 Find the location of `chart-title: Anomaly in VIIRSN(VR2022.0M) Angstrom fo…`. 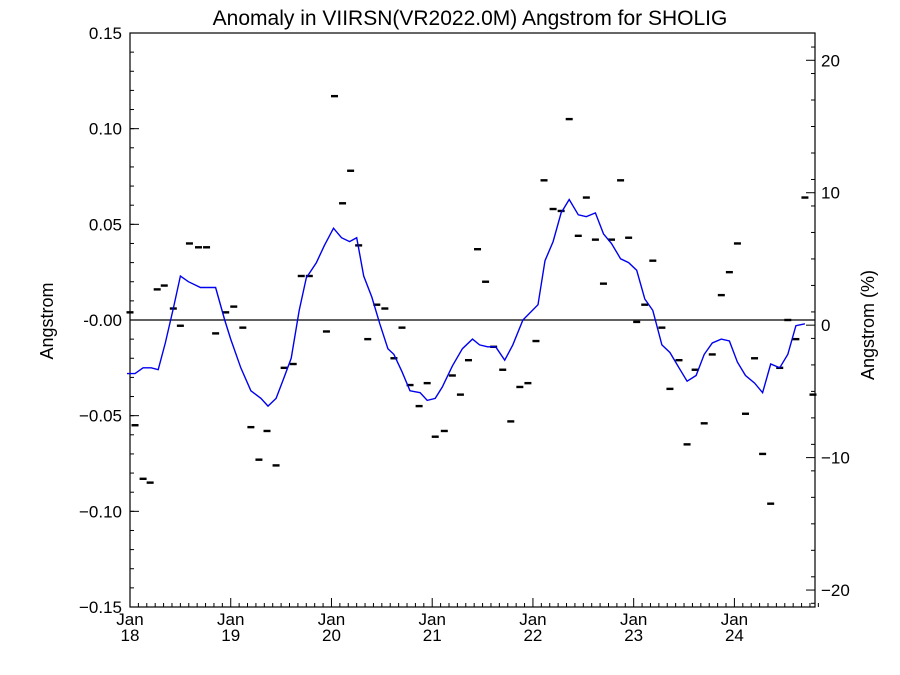

chart-title: Anomaly in VIIRSN(VR2022.0M) Angstrom fo… is located at coordinates (470, 18).